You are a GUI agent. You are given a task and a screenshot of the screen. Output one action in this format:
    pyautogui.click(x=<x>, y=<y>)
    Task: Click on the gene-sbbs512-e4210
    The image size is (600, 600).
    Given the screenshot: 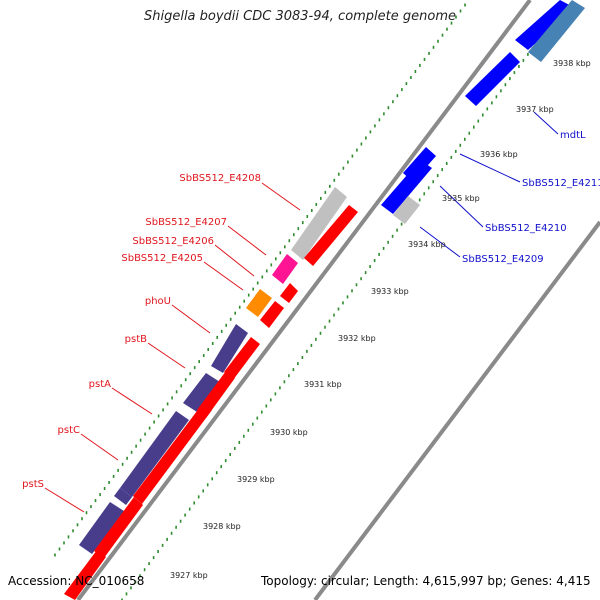 What is the action you would take?
    pyautogui.click(x=406, y=187)
    